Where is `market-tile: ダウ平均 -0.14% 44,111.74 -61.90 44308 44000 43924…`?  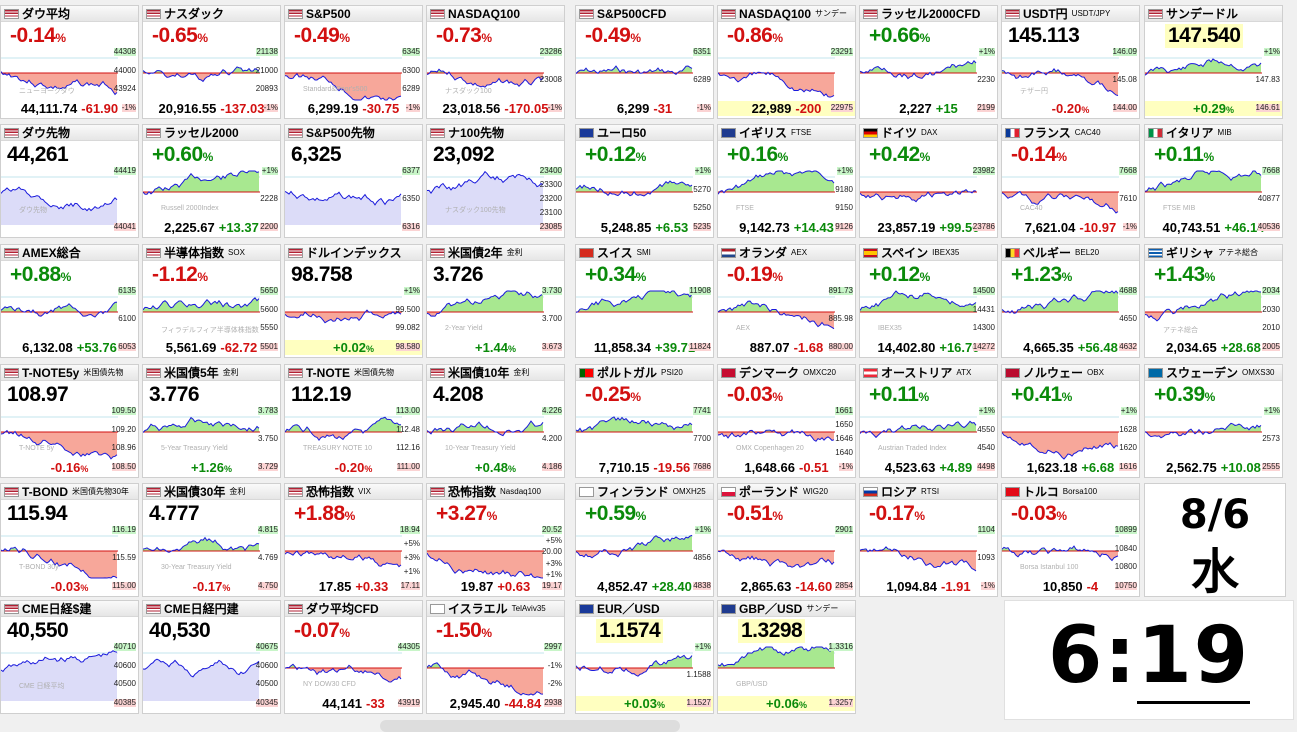 market-tile: ダウ平均 -0.14% 44,111.74 -61.90 44308 44000 43924… is located at coordinates (69, 62).